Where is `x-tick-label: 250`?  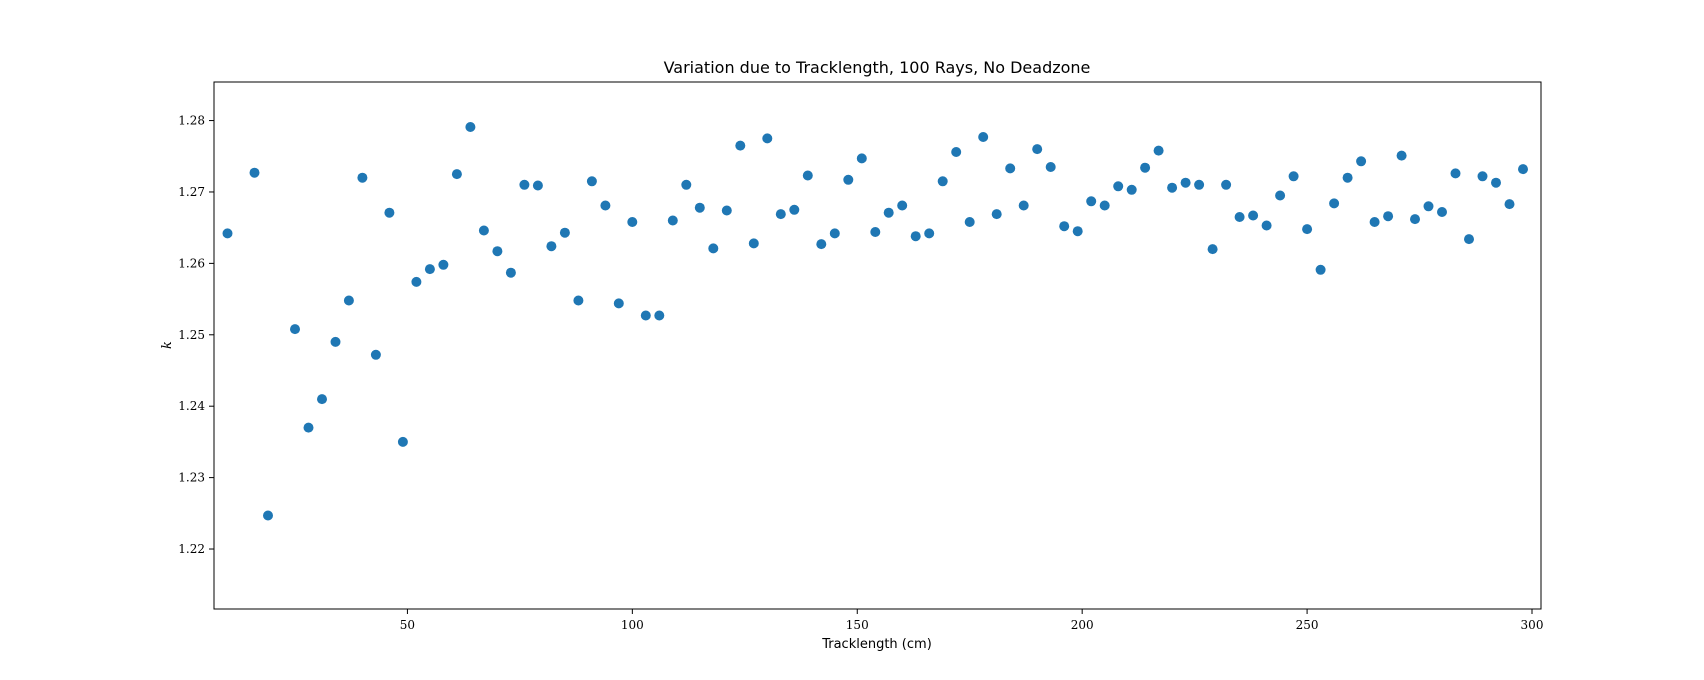
x-tick-label: 250 is located at coordinates (1307, 625).